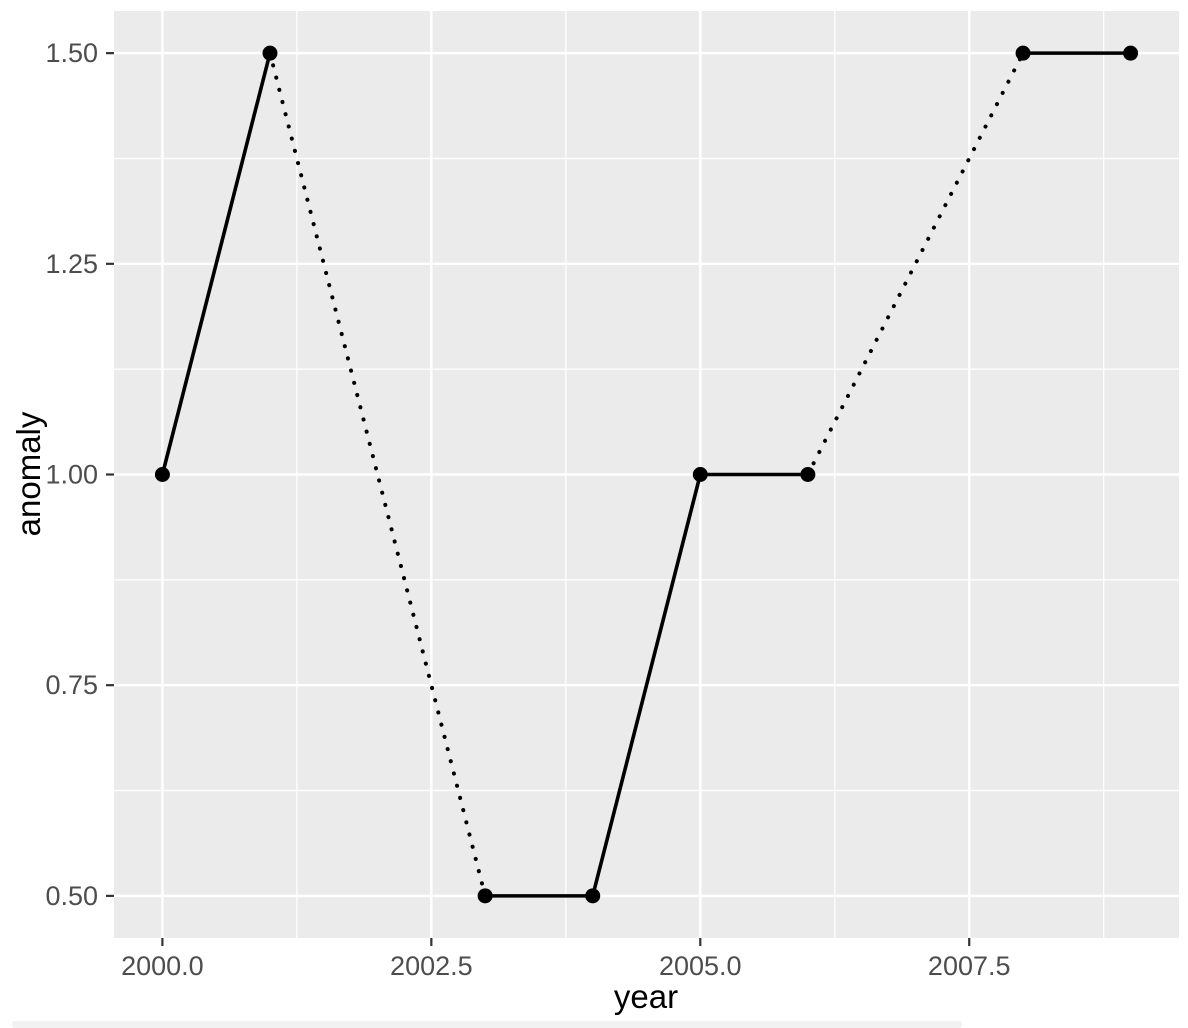 The width and height of the screenshot is (1188, 1028). I want to click on y-tick-label: 1.00, so click(71, 475).